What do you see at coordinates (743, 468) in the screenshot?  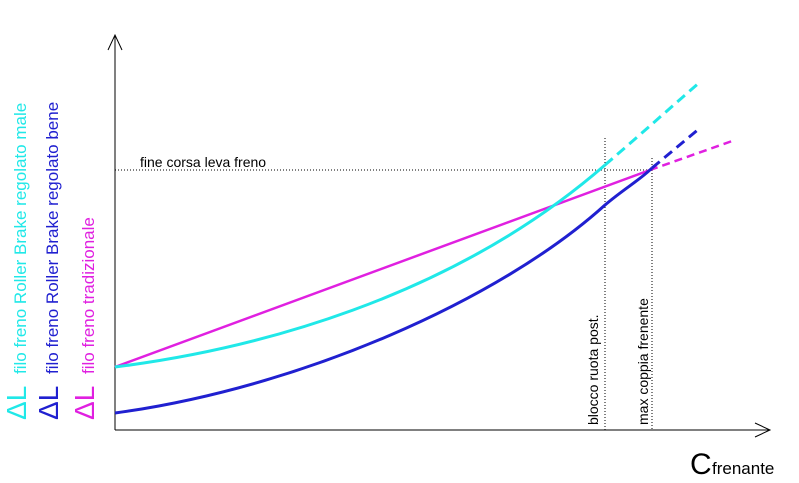 I see `x-axis-subscript: frenante` at bounding box center [743, 468].